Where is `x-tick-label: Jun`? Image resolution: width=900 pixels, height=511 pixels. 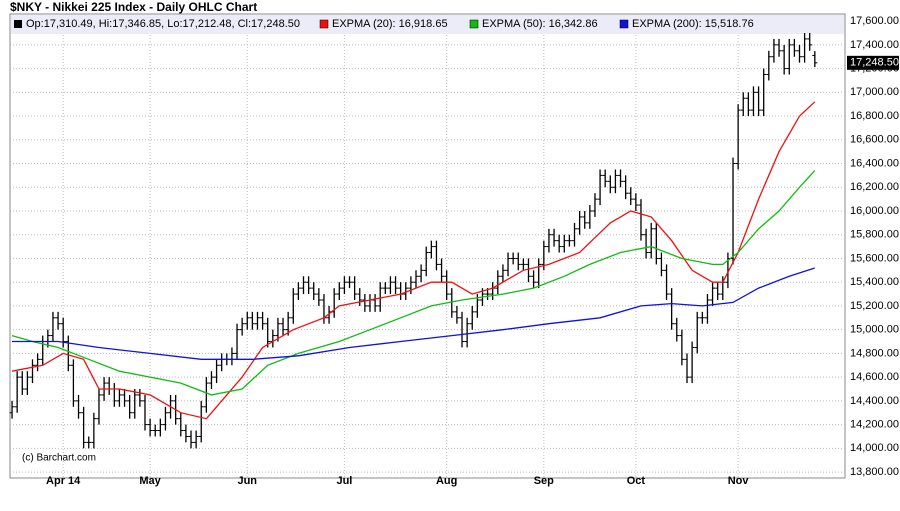 x-tick-label: Jun is located at coordinates (247, 481).